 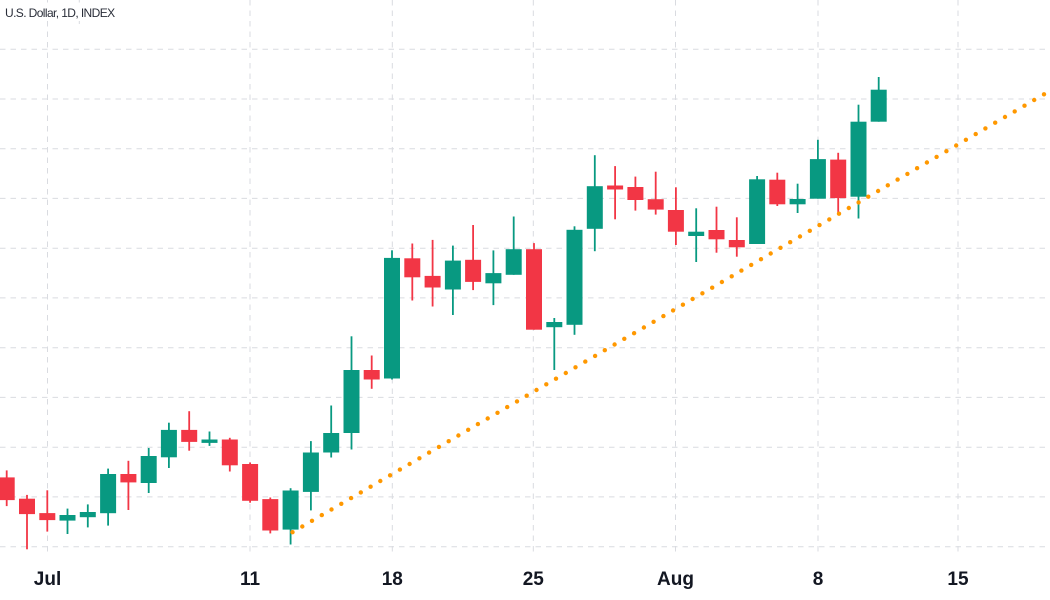 What do you see at coordinates (534, 579) in the screenshot?
I see `svg-text: 25` at bounding box center [534, 579].